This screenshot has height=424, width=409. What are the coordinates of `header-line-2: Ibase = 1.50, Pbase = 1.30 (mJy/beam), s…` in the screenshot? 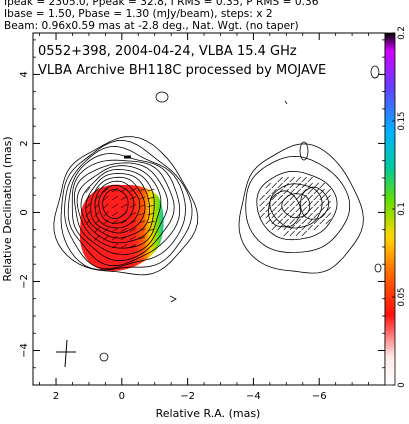 It's located at (138, 14).